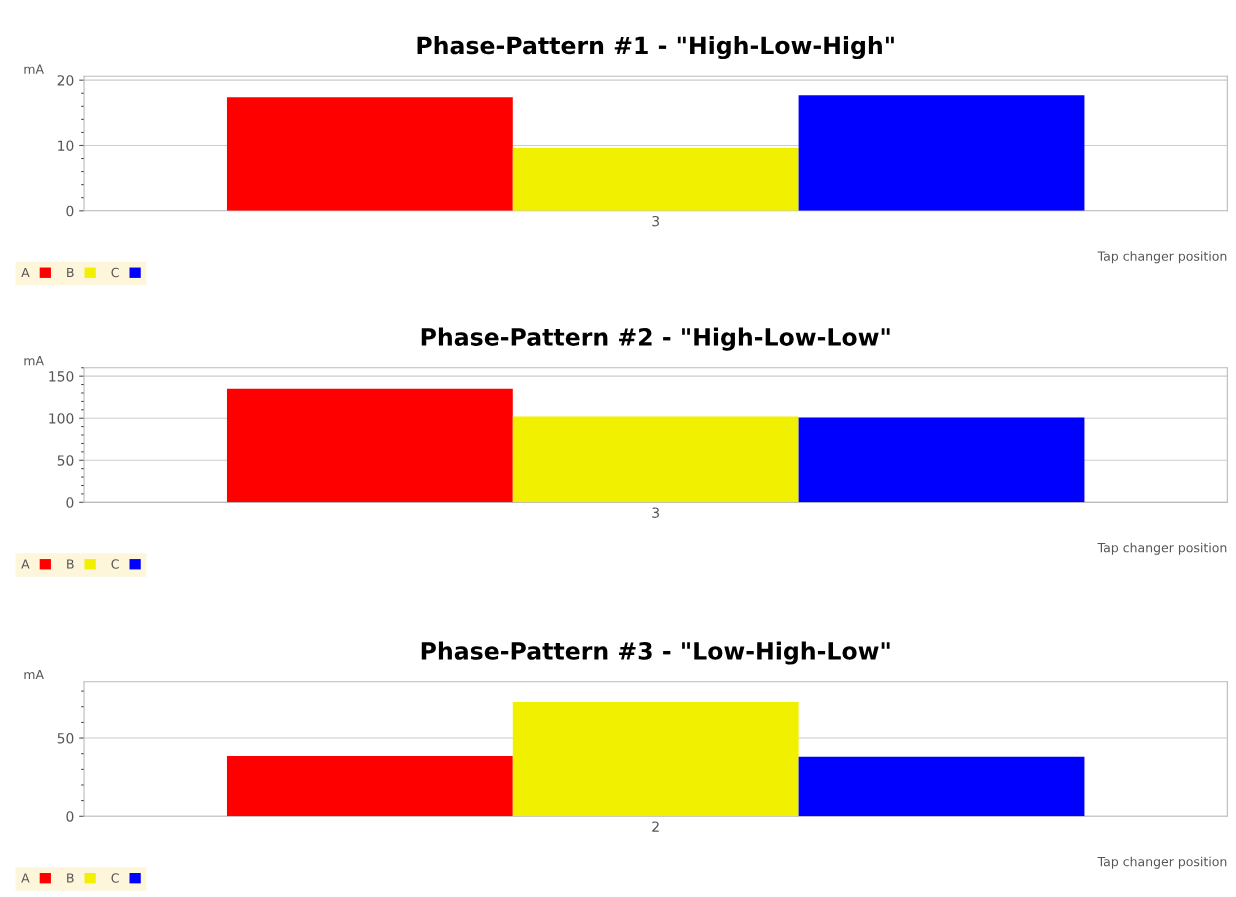  What do you see at coordinates (655, 339) in the screenshot?
I see `chart-title: Phase-Pattern #2 - "High-Low-Low"` at bounding box center [655, 339].